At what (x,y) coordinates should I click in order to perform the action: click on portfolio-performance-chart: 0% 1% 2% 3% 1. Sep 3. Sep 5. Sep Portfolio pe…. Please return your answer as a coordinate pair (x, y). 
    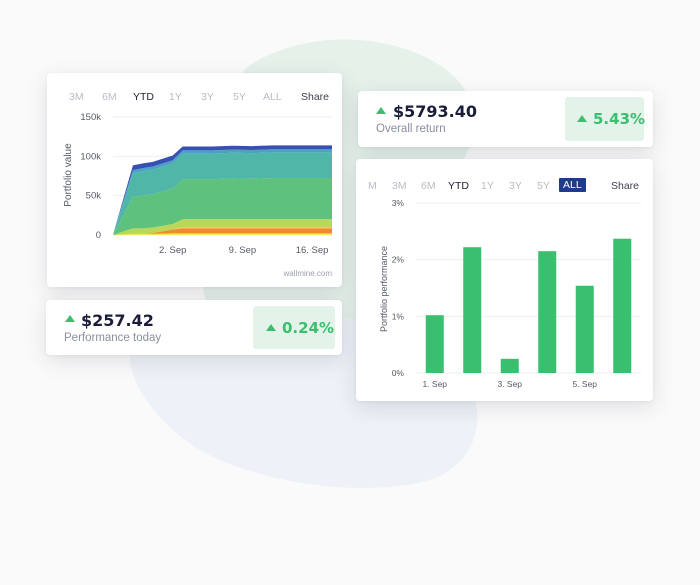
    Looking at the image, I should click on (510, 293).